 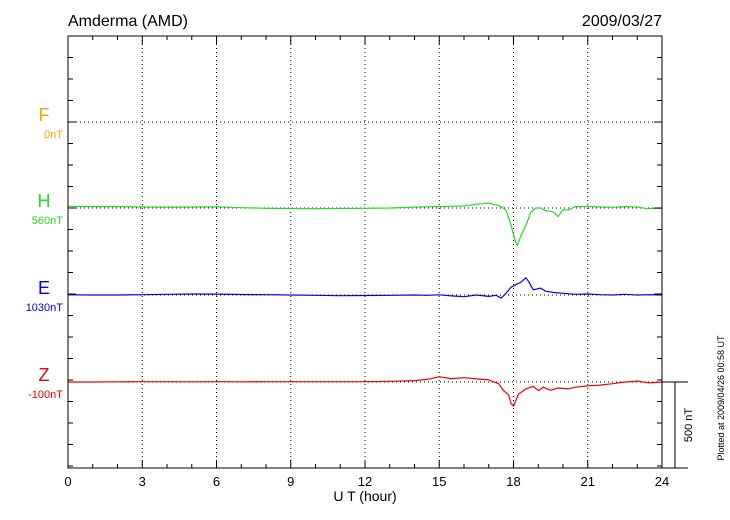 What do you see at coordinates (678, 425) in the screenshot?
I see `scale-bar: 500 nT` at bounding box center [678, 425].